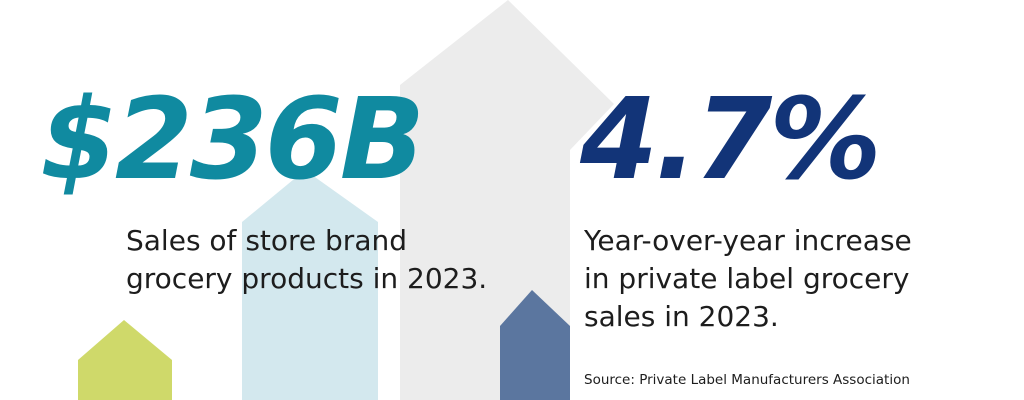 This screenshot has width=1024, height=400. I want to click on lime-arrow-shape, so click(125, 360).